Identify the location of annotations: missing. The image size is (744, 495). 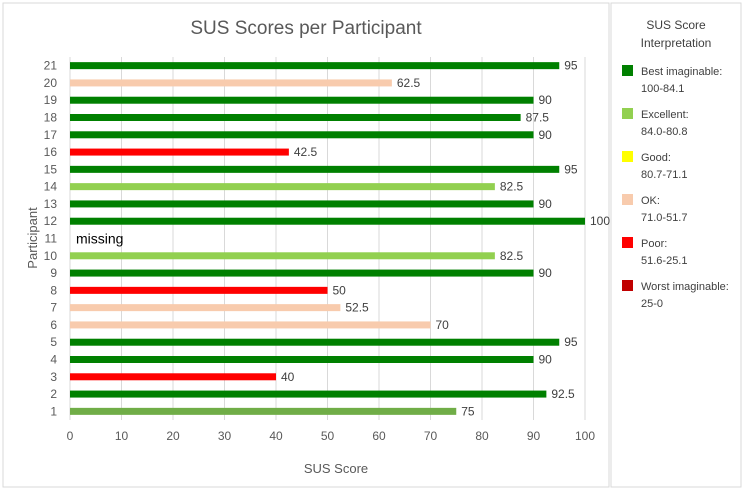
(99, 239).